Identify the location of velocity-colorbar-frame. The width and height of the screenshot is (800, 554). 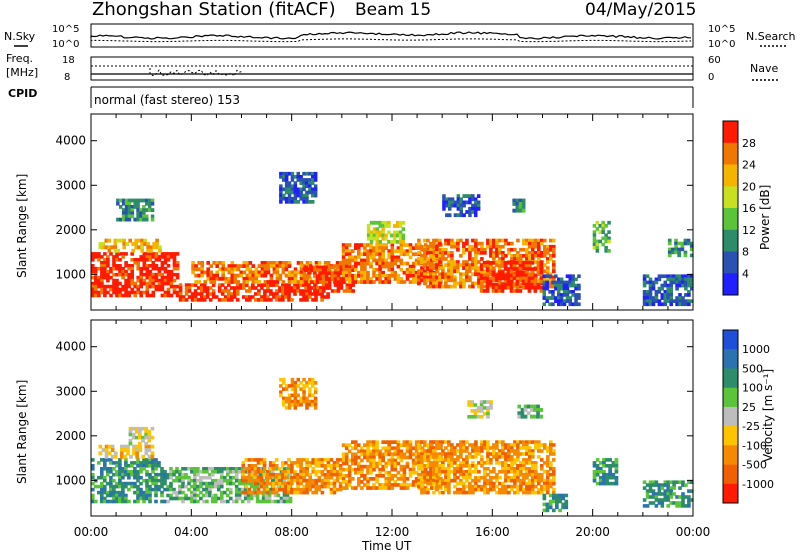
(730, 416).